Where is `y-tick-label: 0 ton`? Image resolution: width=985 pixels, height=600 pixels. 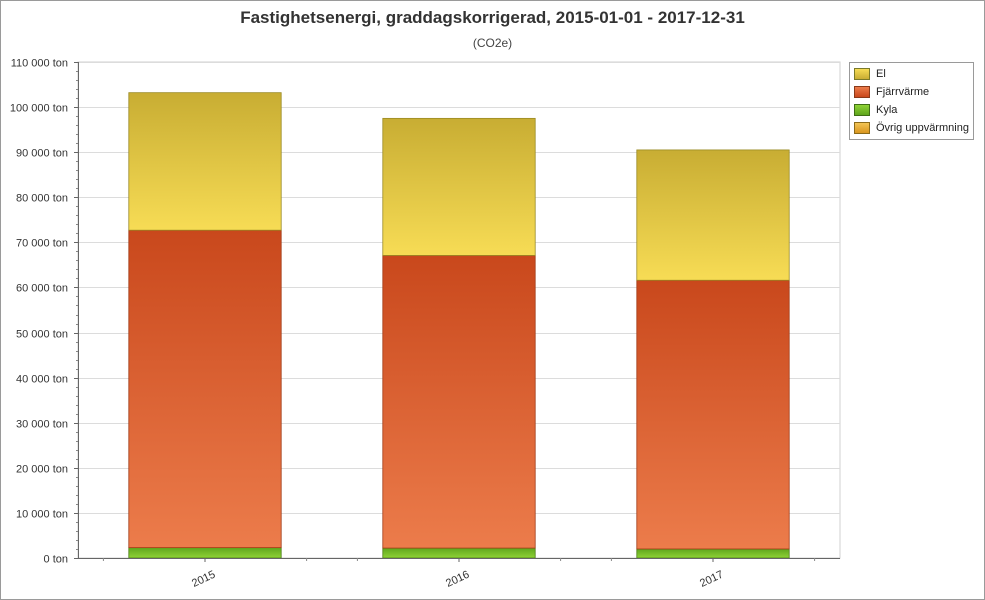 y-tick-label: 0 ton is located at coordinates (56, 560).